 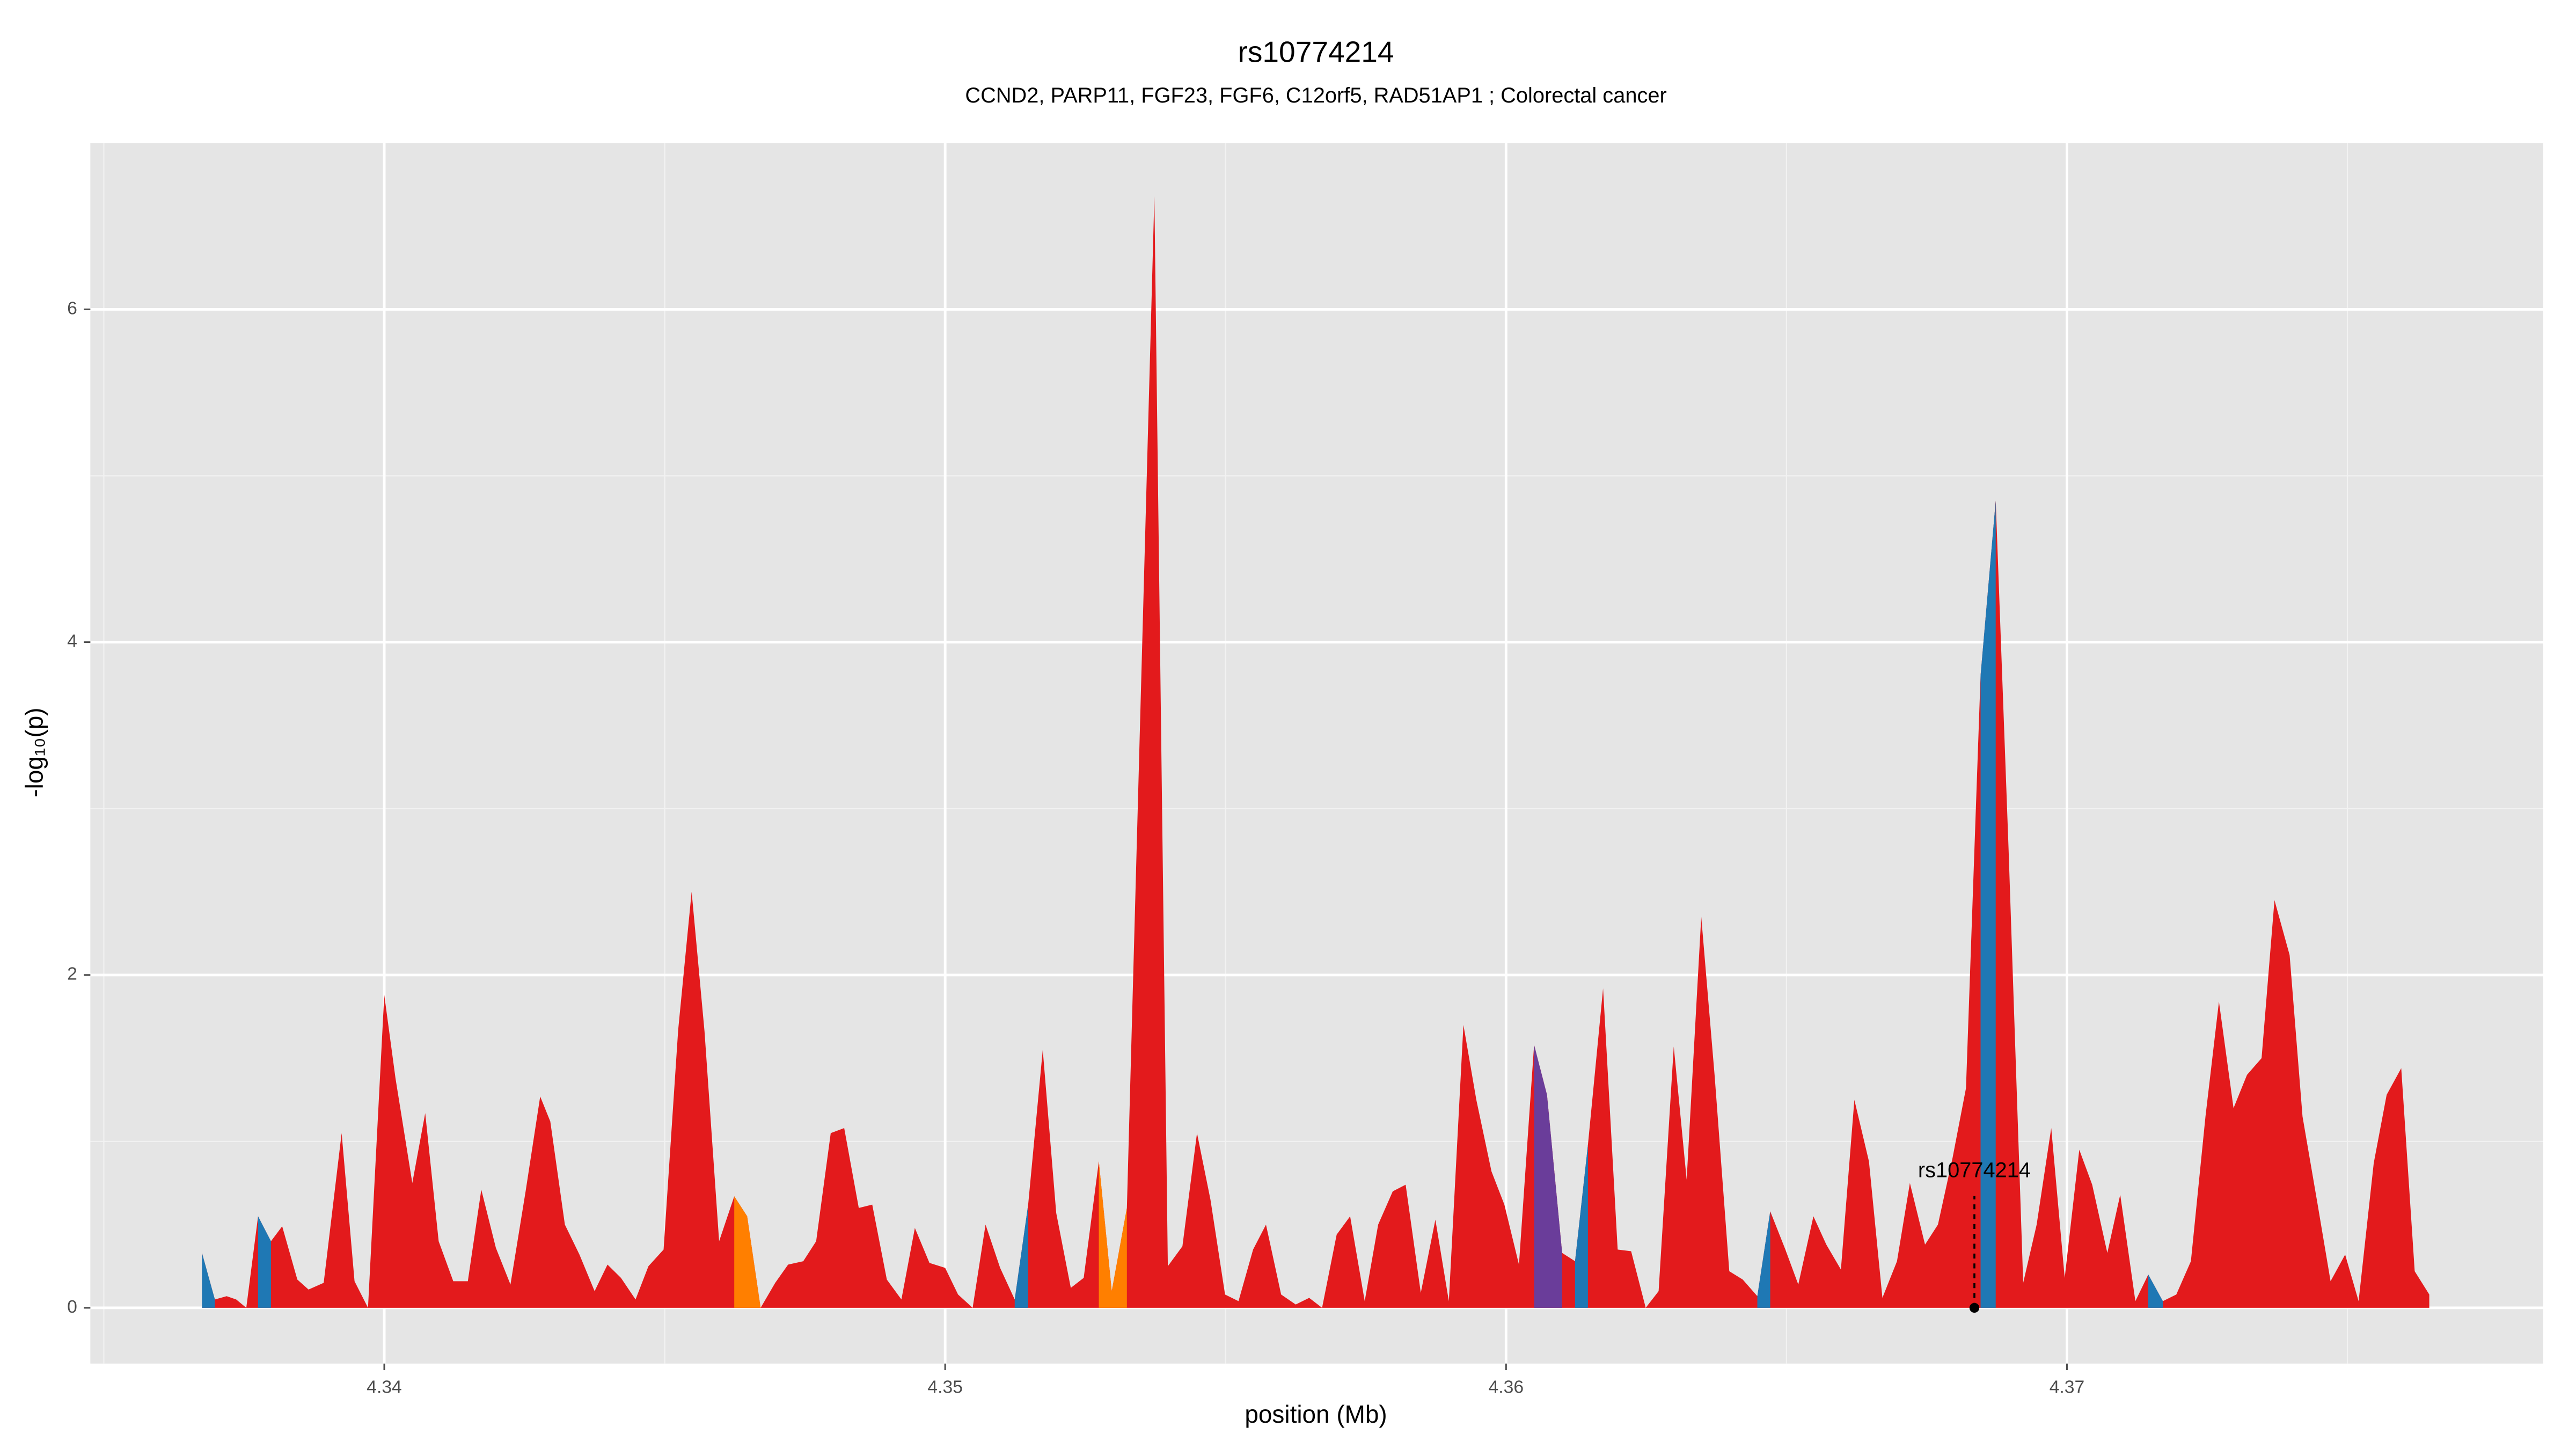 What do you see at coordinates (1974, 1170) in the screenshot?
I see `annotation-label: rs10774214` at bounding box center [1974, 1170].